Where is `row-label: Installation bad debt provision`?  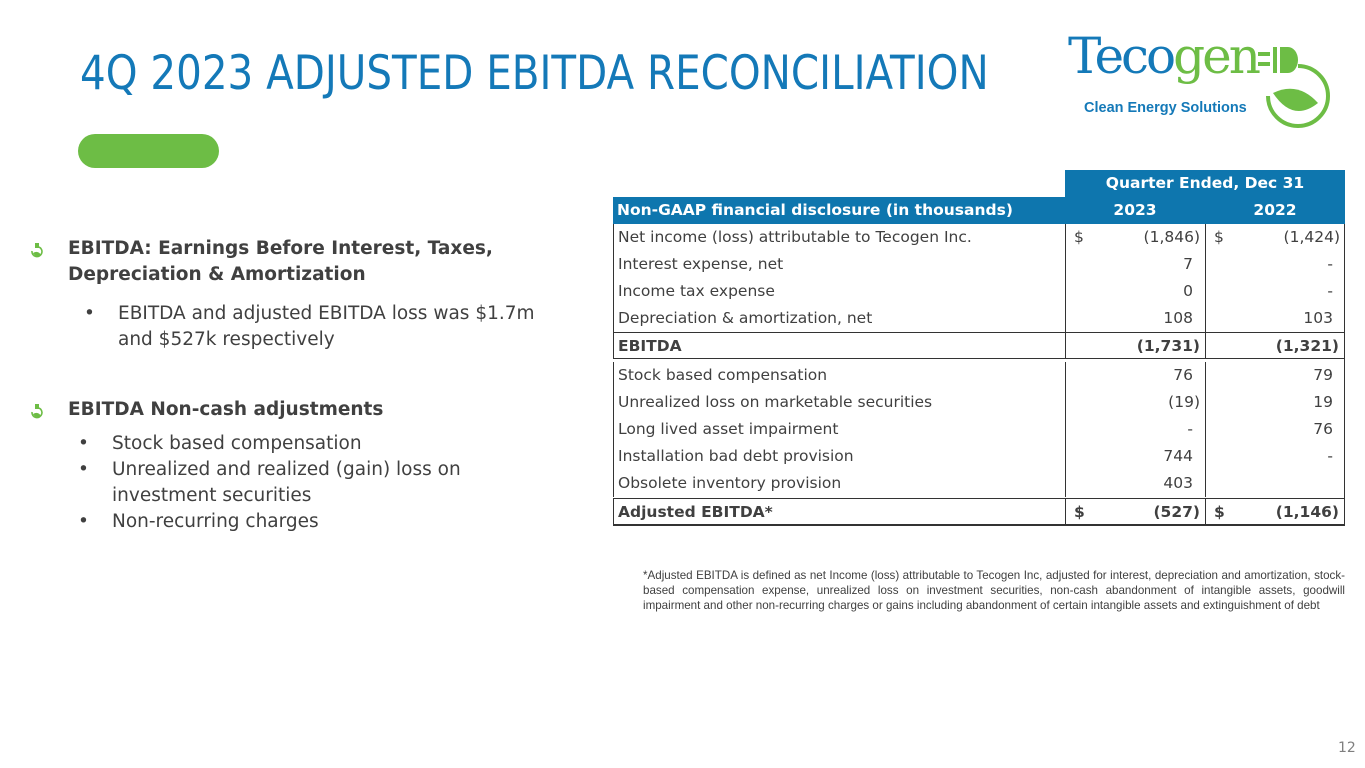 row-label: Installation bad debt provision is located at coordinates (839, 456).